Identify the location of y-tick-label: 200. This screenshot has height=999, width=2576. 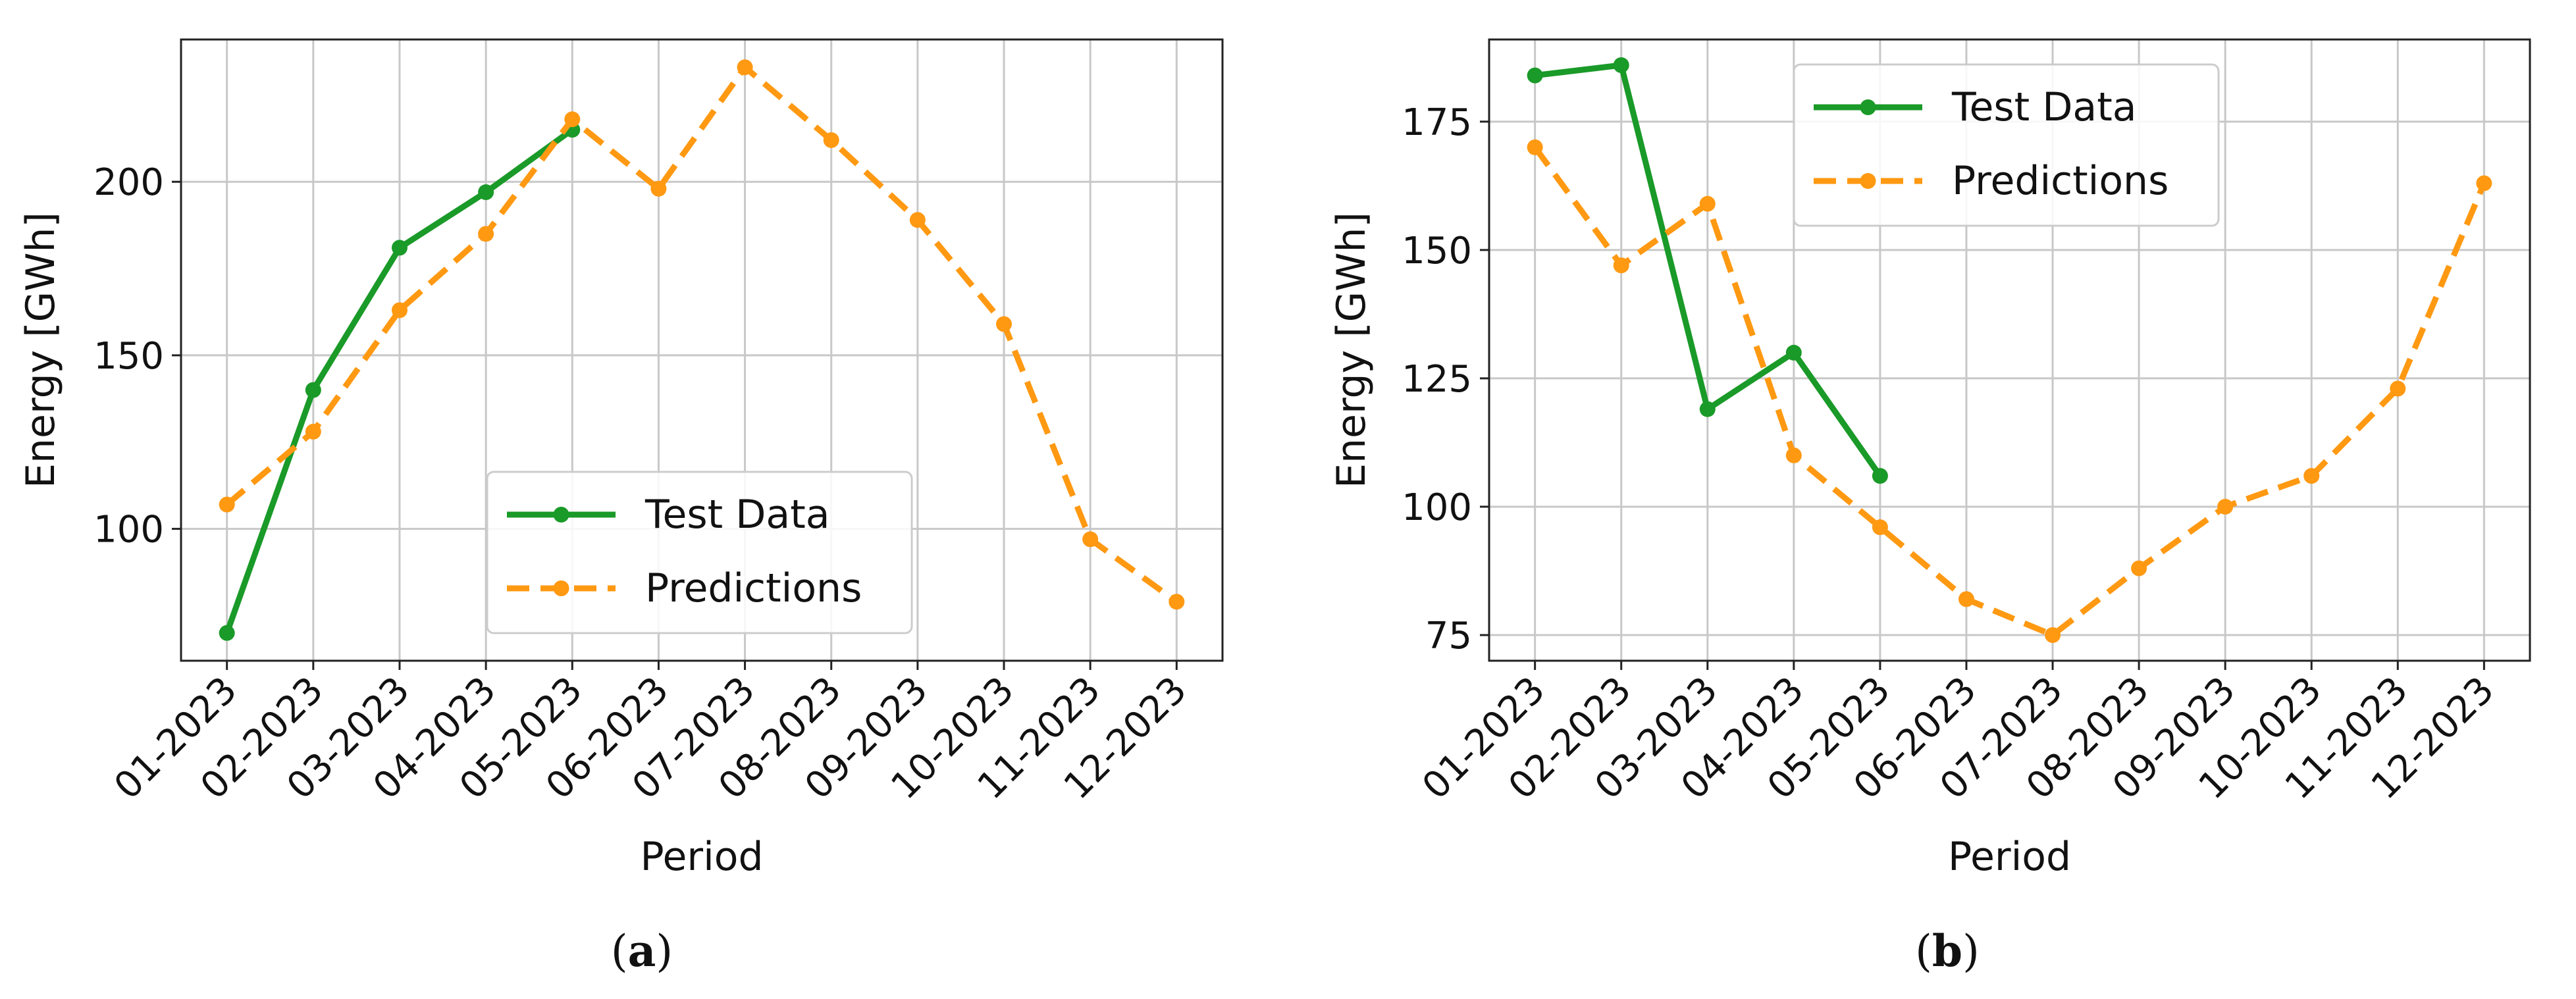
(128, 182).